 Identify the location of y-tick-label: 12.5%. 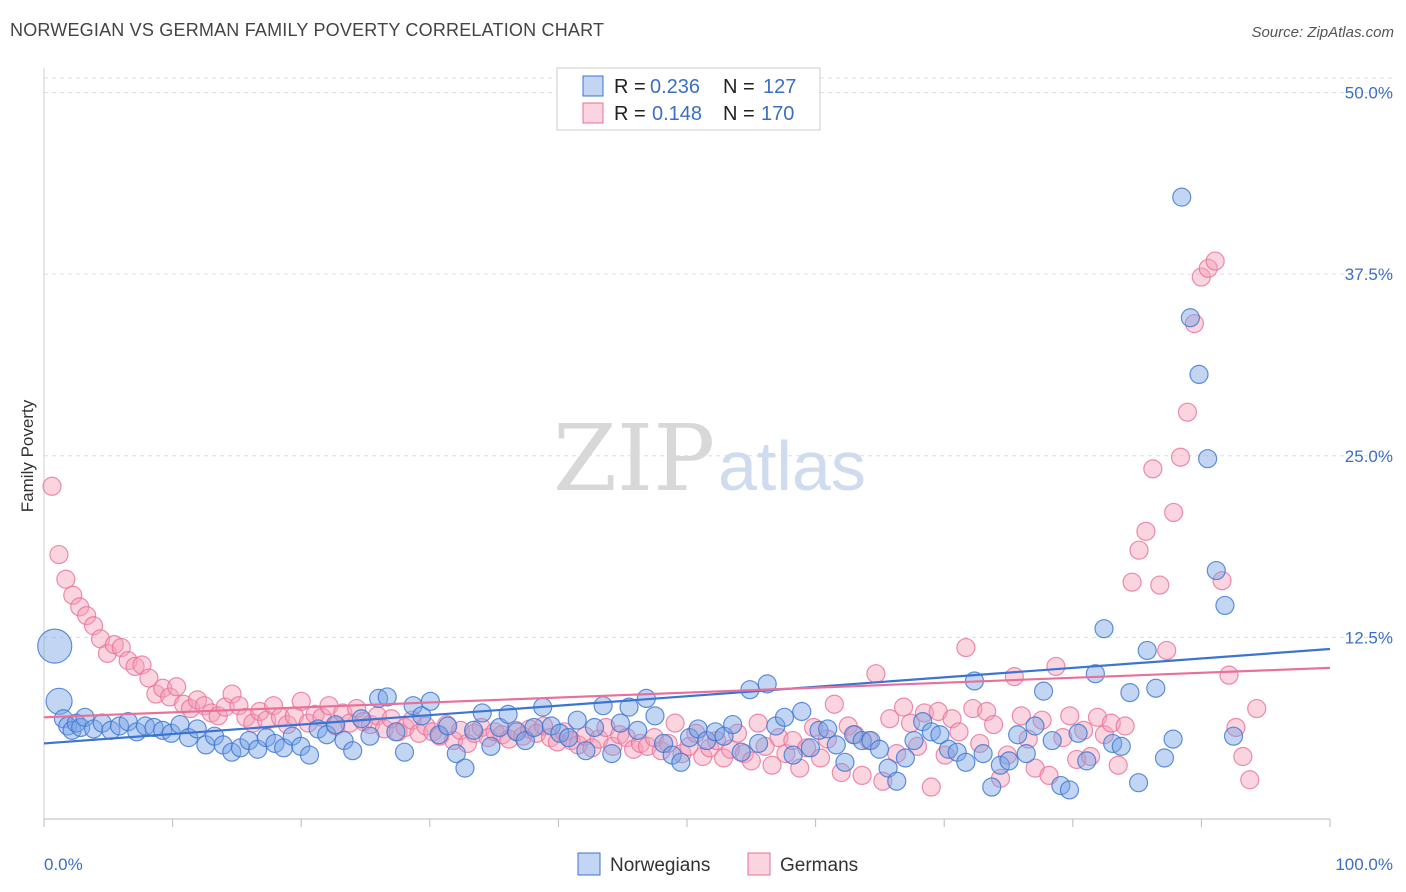
(1369, 637).